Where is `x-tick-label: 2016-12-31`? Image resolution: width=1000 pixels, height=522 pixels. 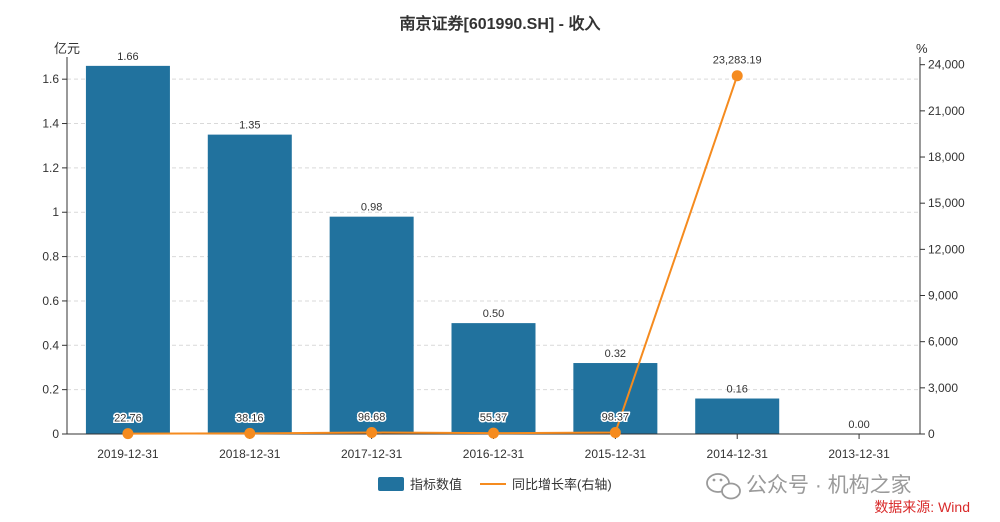
x-tick-label: 2016-12-31 is located at coordinates (494, 454).